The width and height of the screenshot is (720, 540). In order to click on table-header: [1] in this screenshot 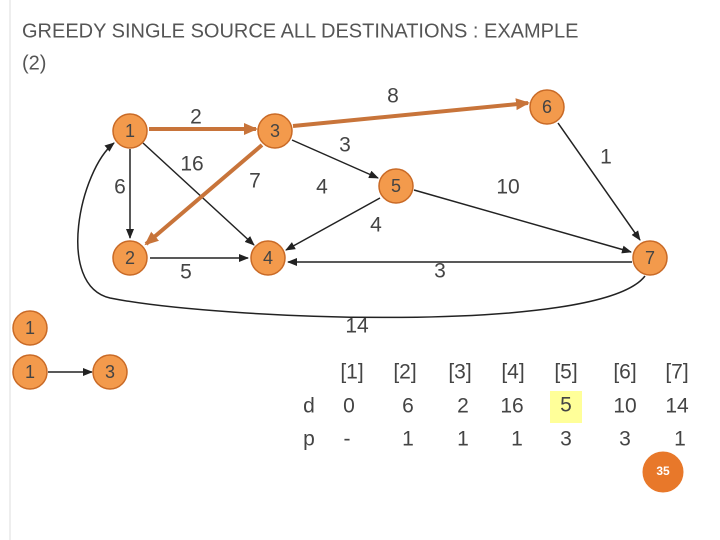, I will do `click(351, 372)`.